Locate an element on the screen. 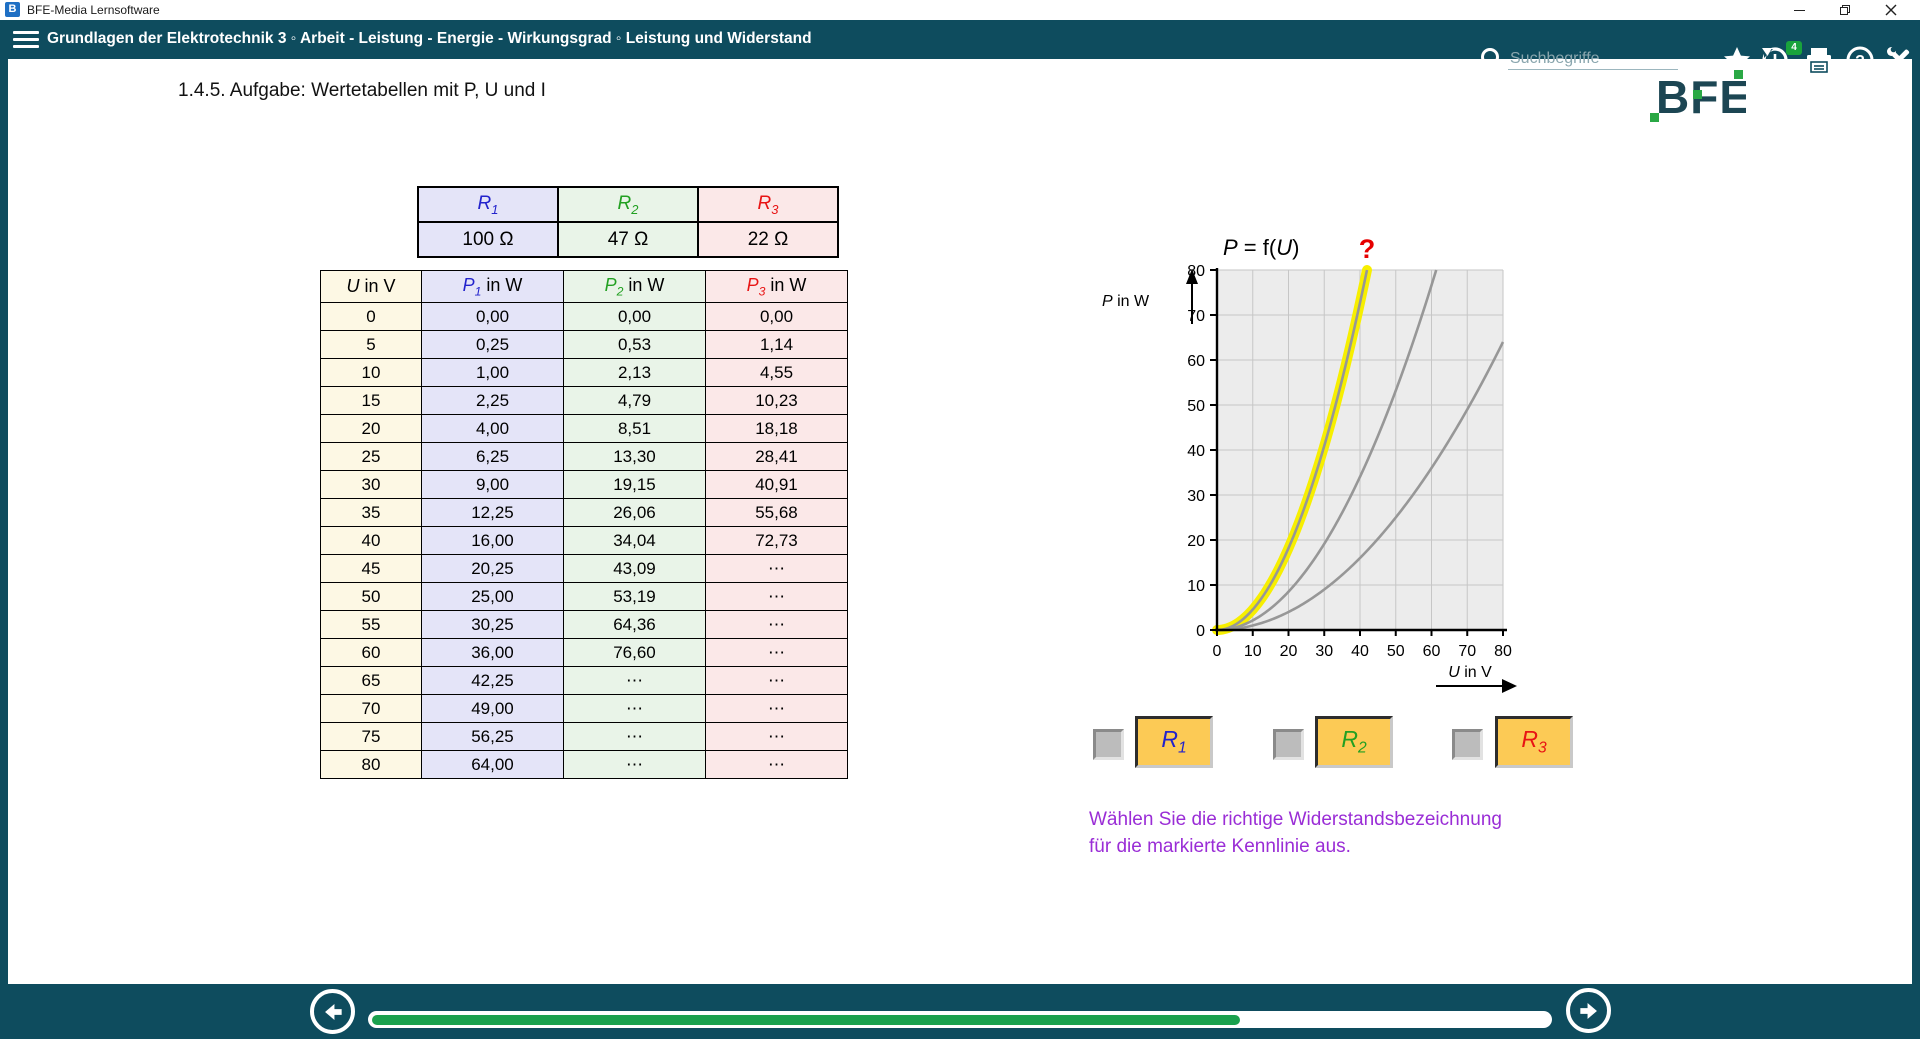 This screenshot has width=1920, height=1039. x-axis-label: U in V is located at coordinates (1470, 672).